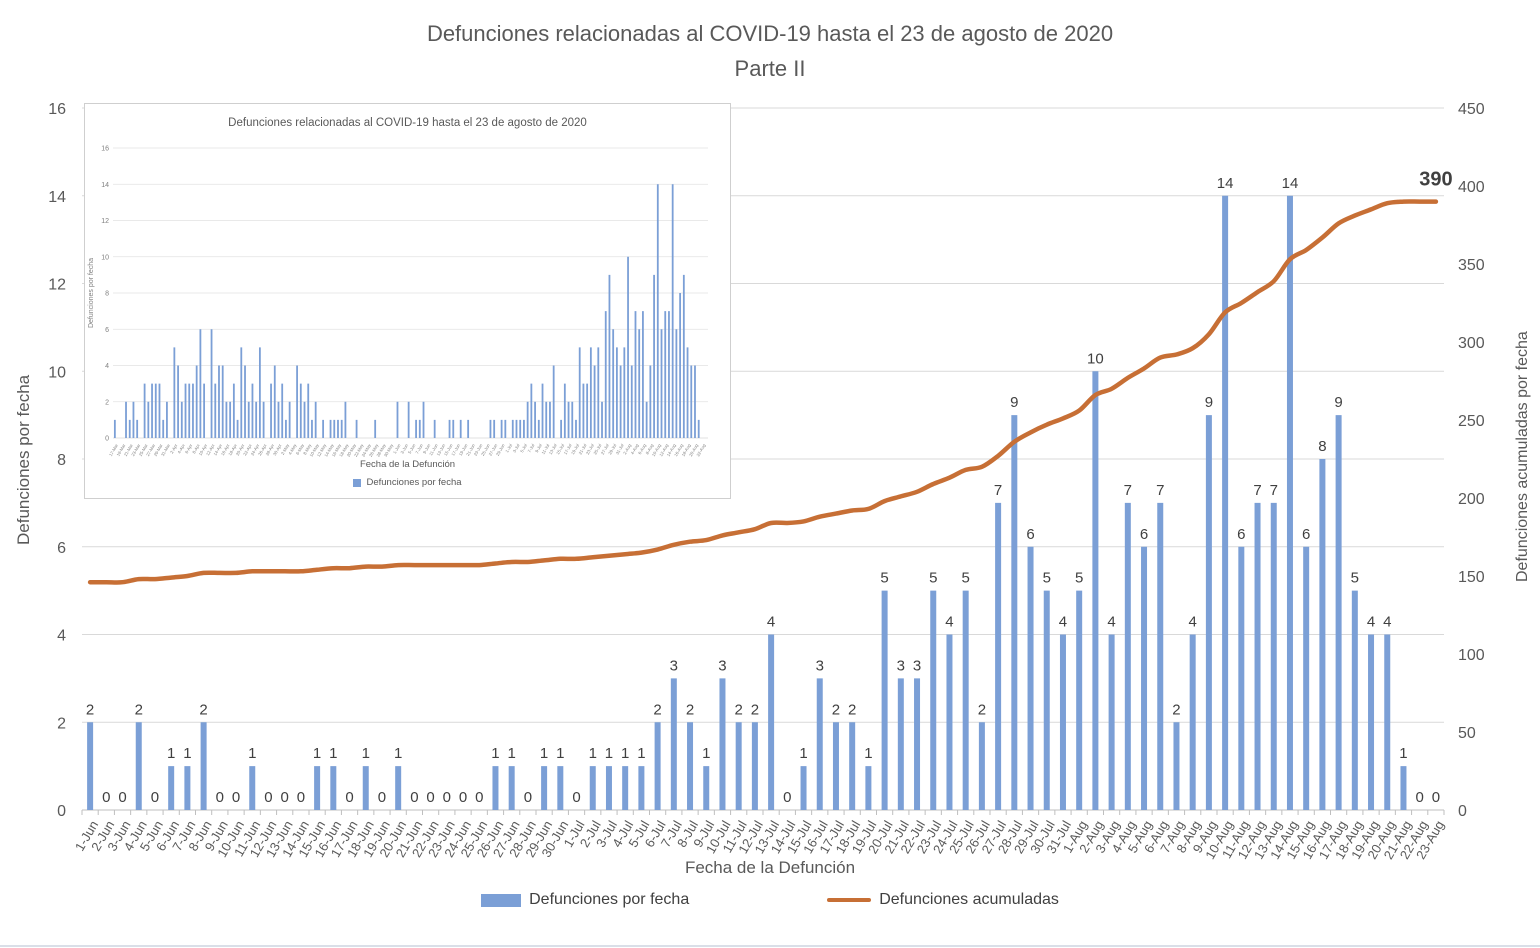 The image size is (1540, 948). What do you see at coordinates (412, 448) in the screenshot?
I see `svg-text: 5-Jun` at bounding box center [412, 448].